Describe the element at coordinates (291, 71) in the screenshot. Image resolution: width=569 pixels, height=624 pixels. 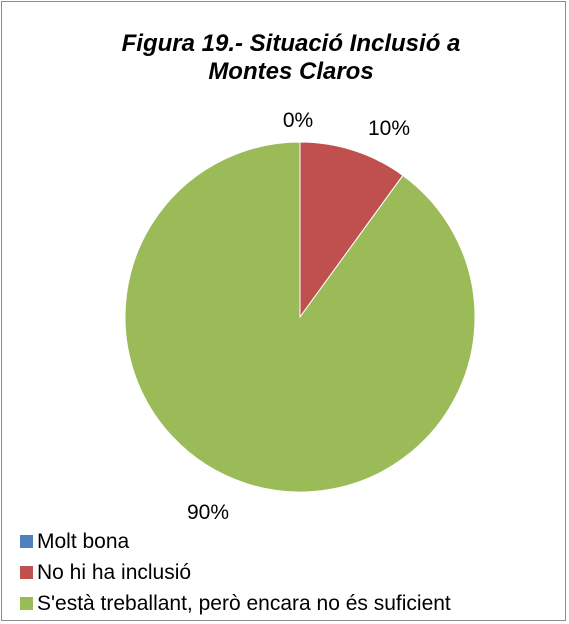
I see `chart-title-line-2: Montes Claros` at that location.